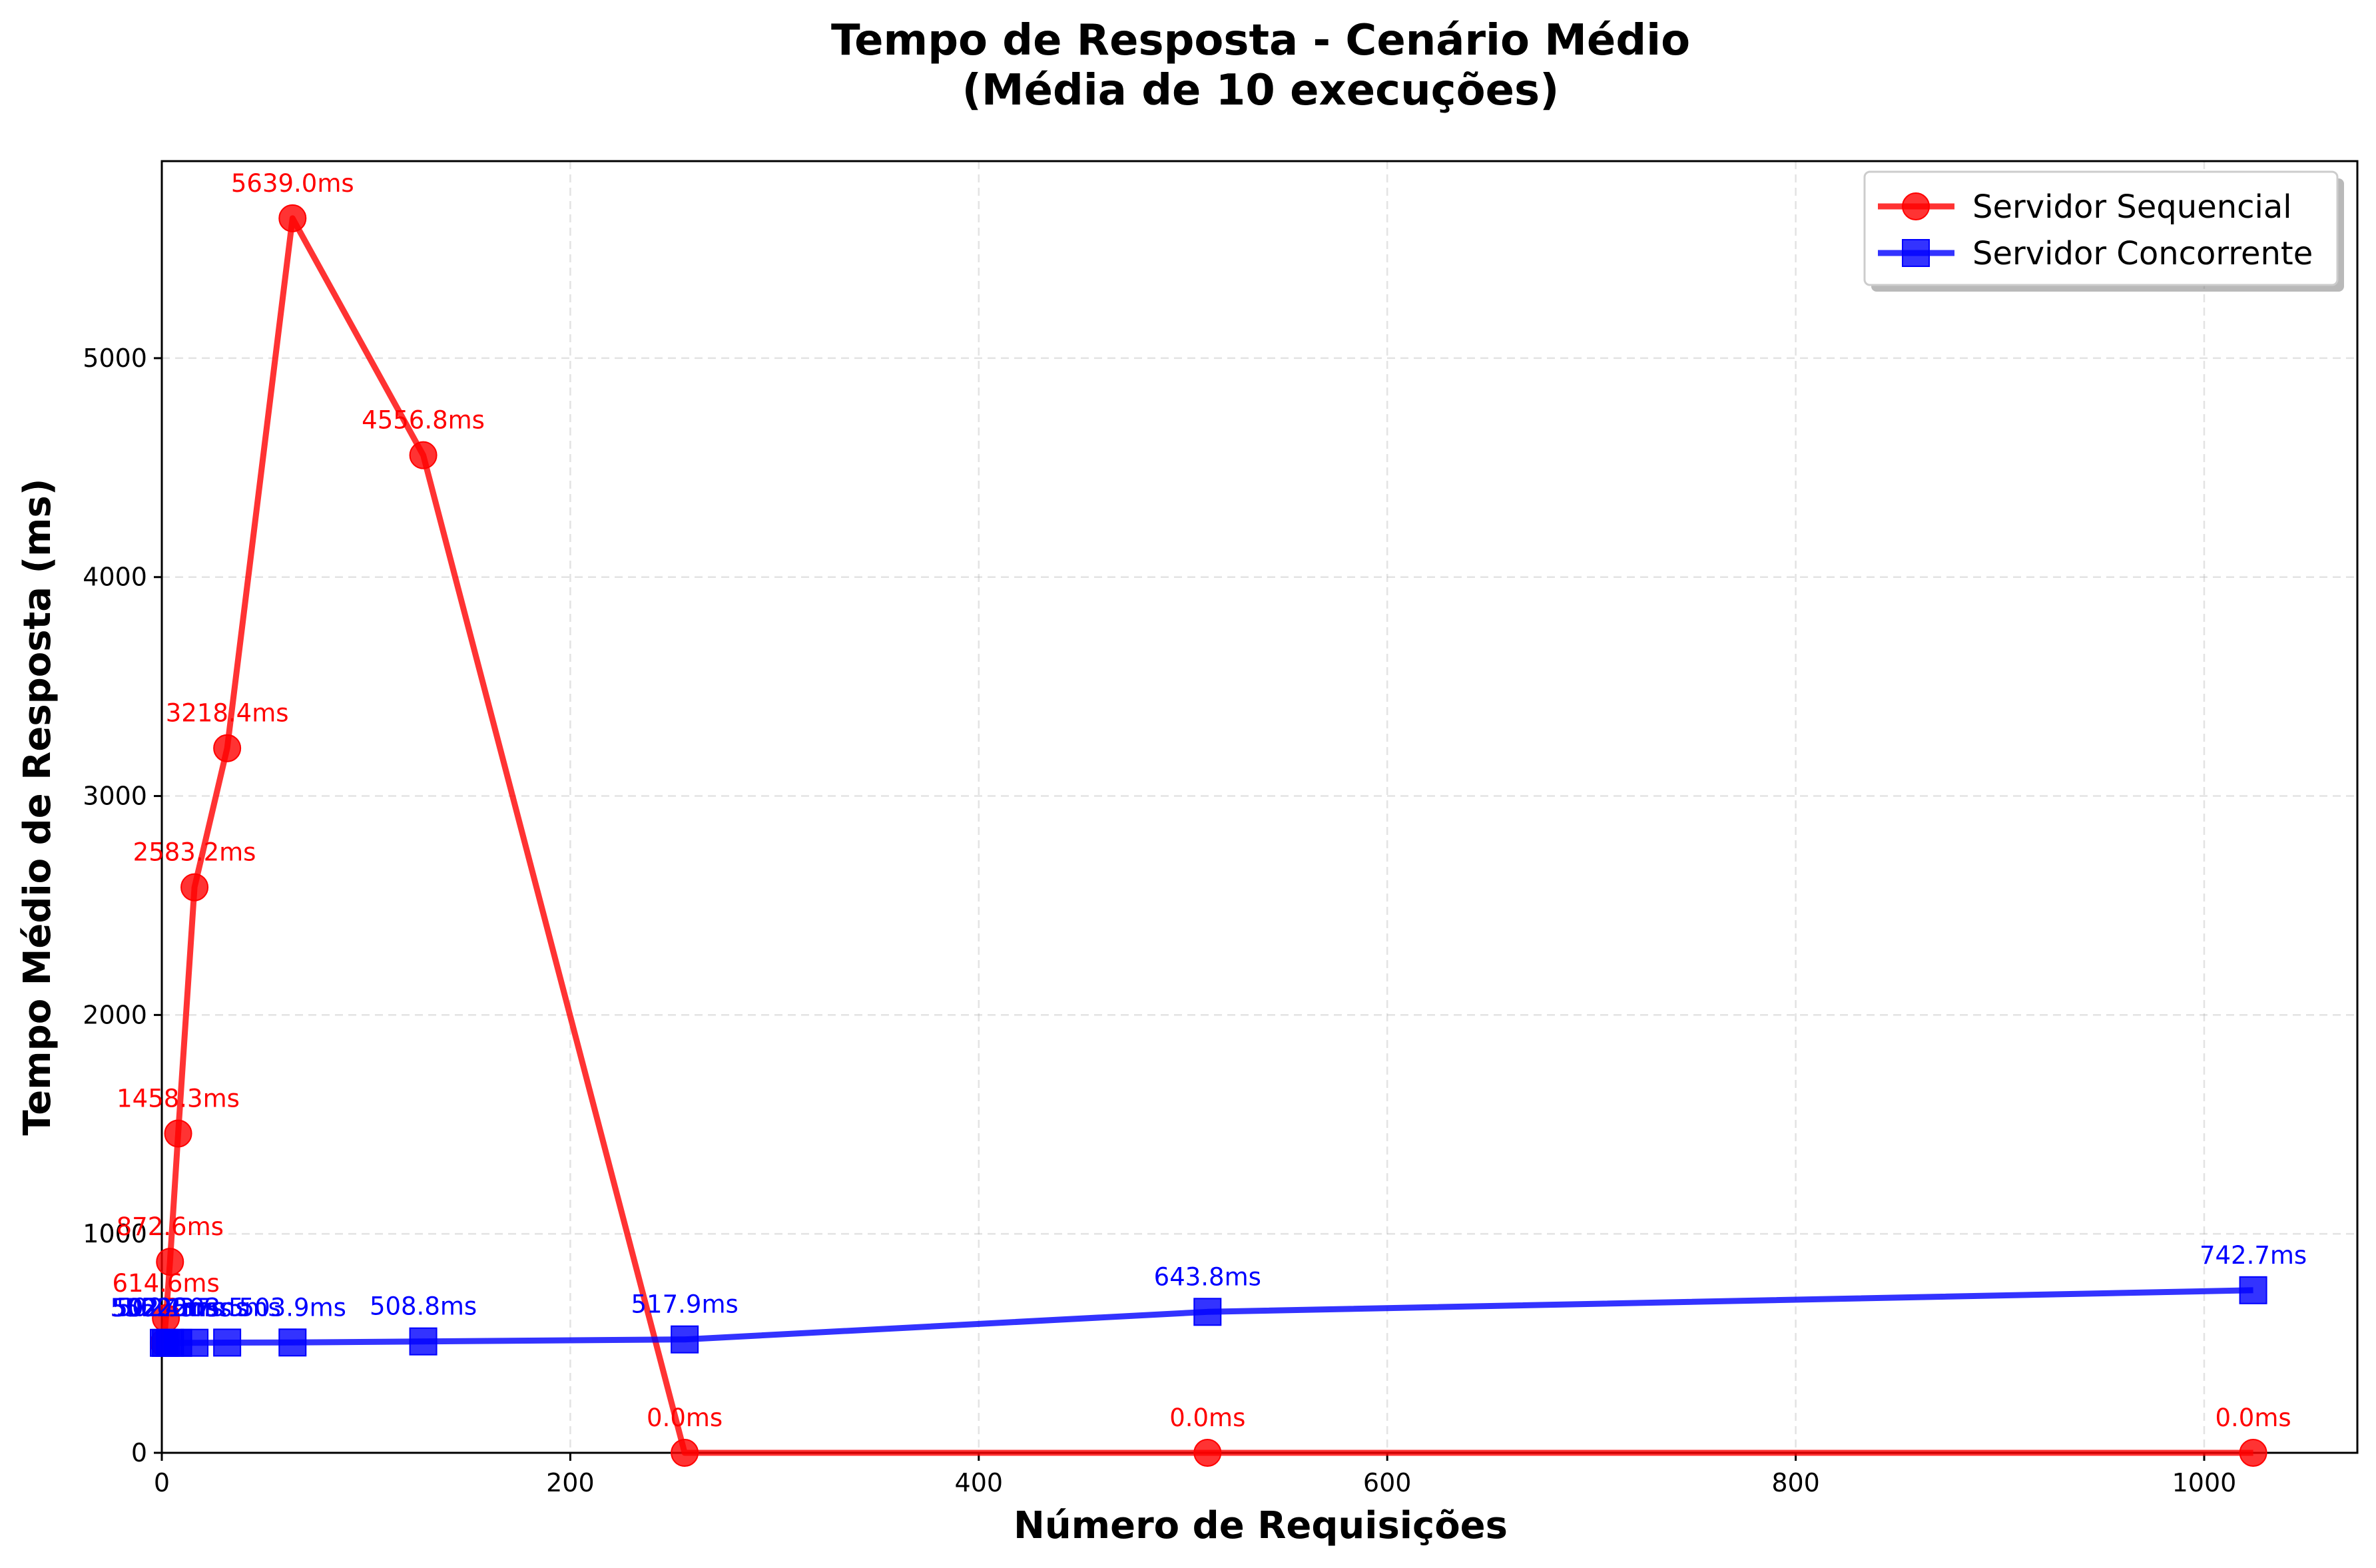 The width and height of the screenshot is (2376, 1568). Describe the element at coordinates (423, 420) in the screenshot. I see `data-label: 4556.8ms` at that location.